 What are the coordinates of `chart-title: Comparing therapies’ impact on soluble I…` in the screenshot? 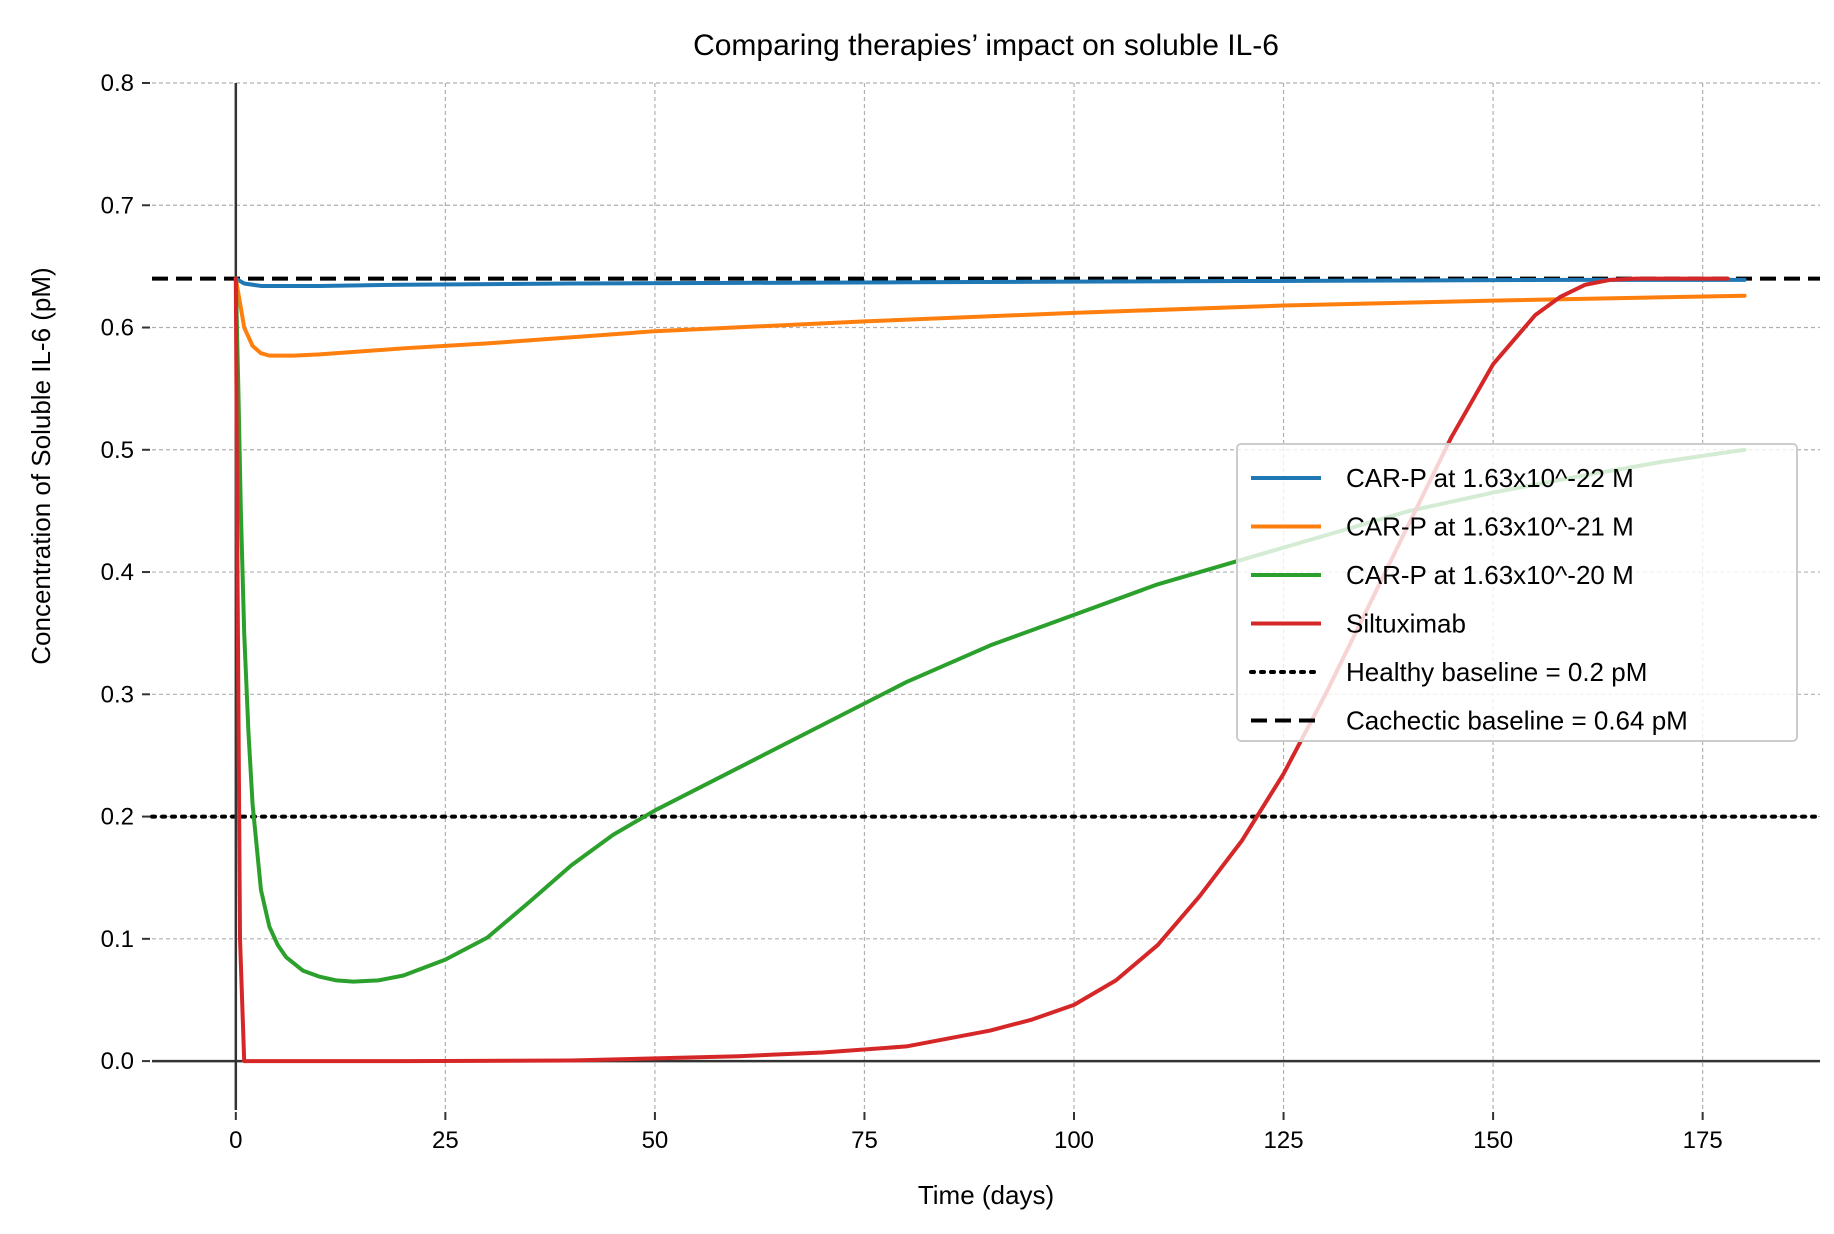 It's located at (986, 45).